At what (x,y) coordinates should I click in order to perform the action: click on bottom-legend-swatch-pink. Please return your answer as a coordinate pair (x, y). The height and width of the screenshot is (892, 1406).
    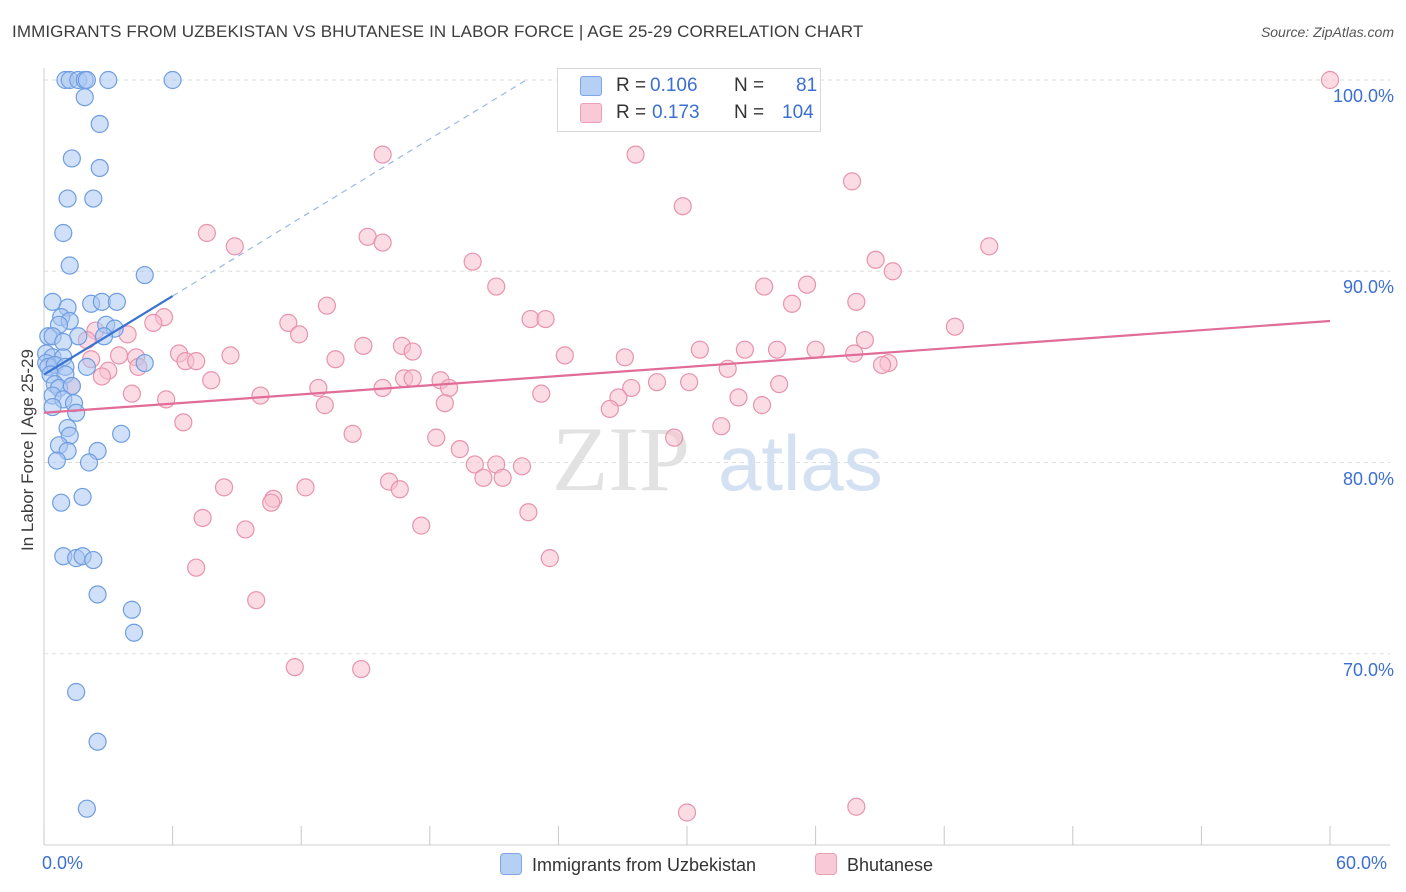
    Looking at the image, I should click on (826, 864).